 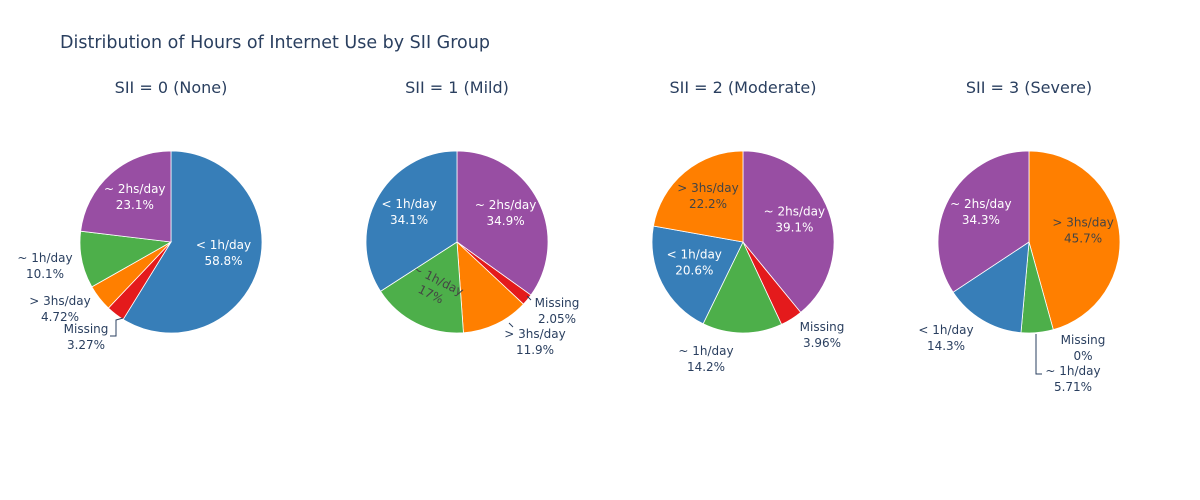 What do you see at coordinates (706, 367) in the screenshot?
I see `slice-percent-label: 14.2%` at bounding box center [706, 367].